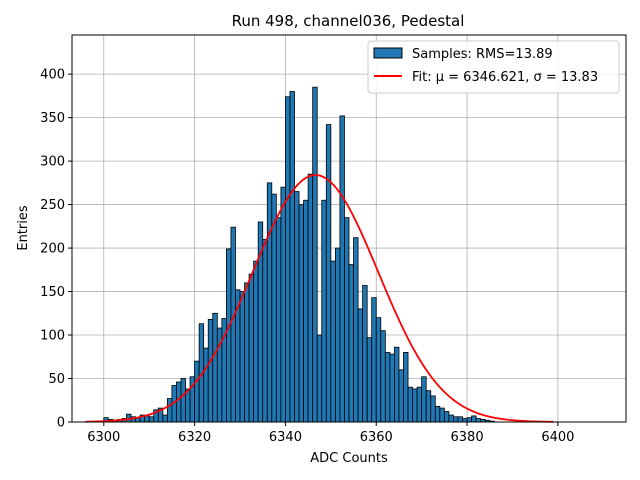 The width and height of the screenshot is (640, 480). What do you see at coordinates (23, 228) in the screenshot?
I see `y-axis-label: Entries` at bounding box center [23, 228].